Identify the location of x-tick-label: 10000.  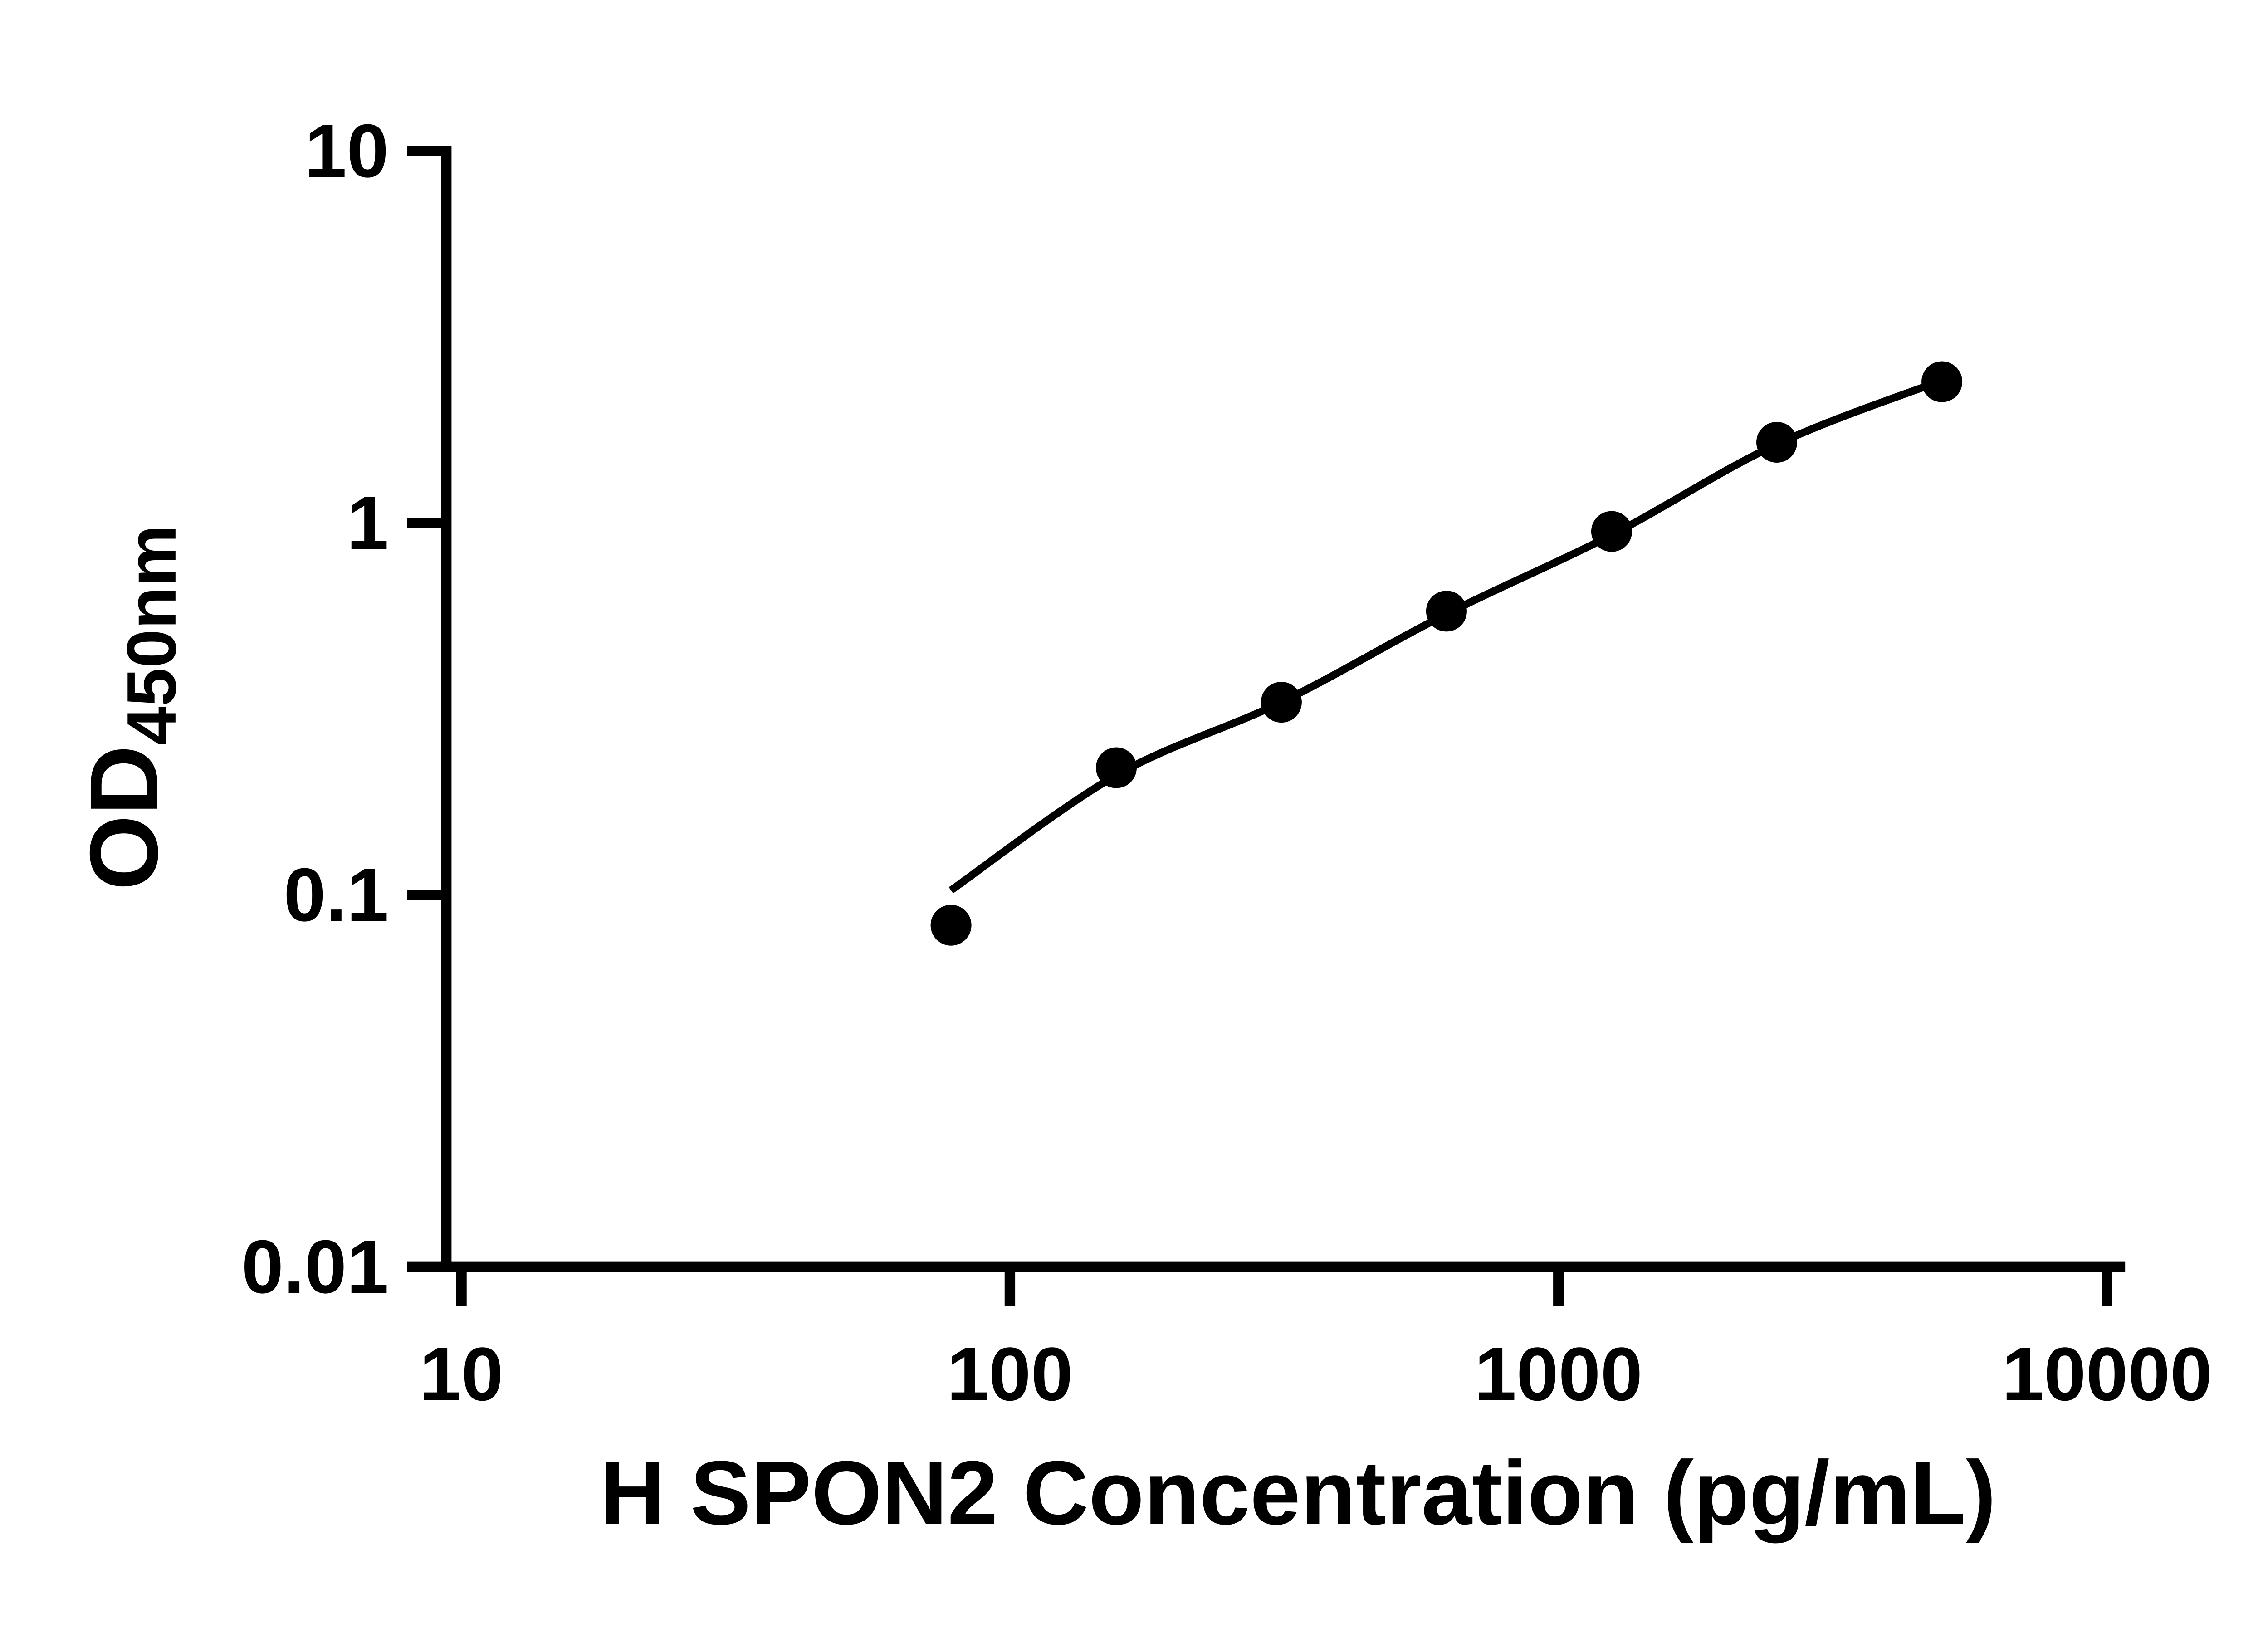
(2107, 1374).